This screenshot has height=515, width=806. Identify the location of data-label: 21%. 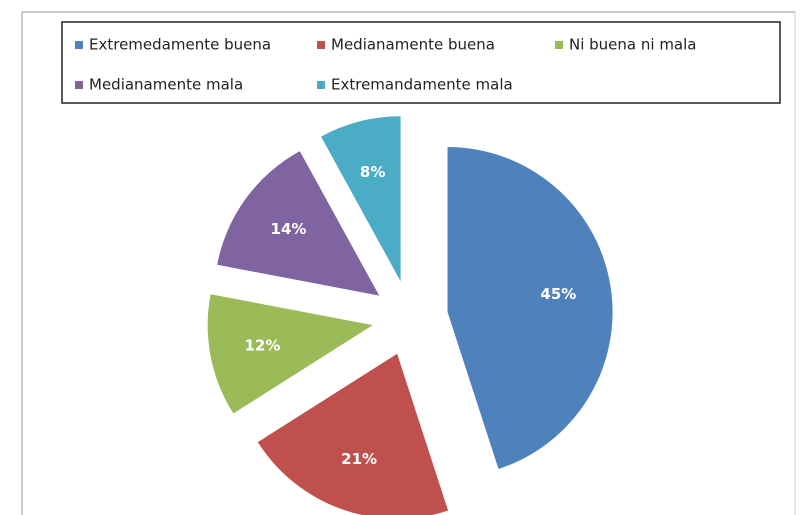
(359, 459).